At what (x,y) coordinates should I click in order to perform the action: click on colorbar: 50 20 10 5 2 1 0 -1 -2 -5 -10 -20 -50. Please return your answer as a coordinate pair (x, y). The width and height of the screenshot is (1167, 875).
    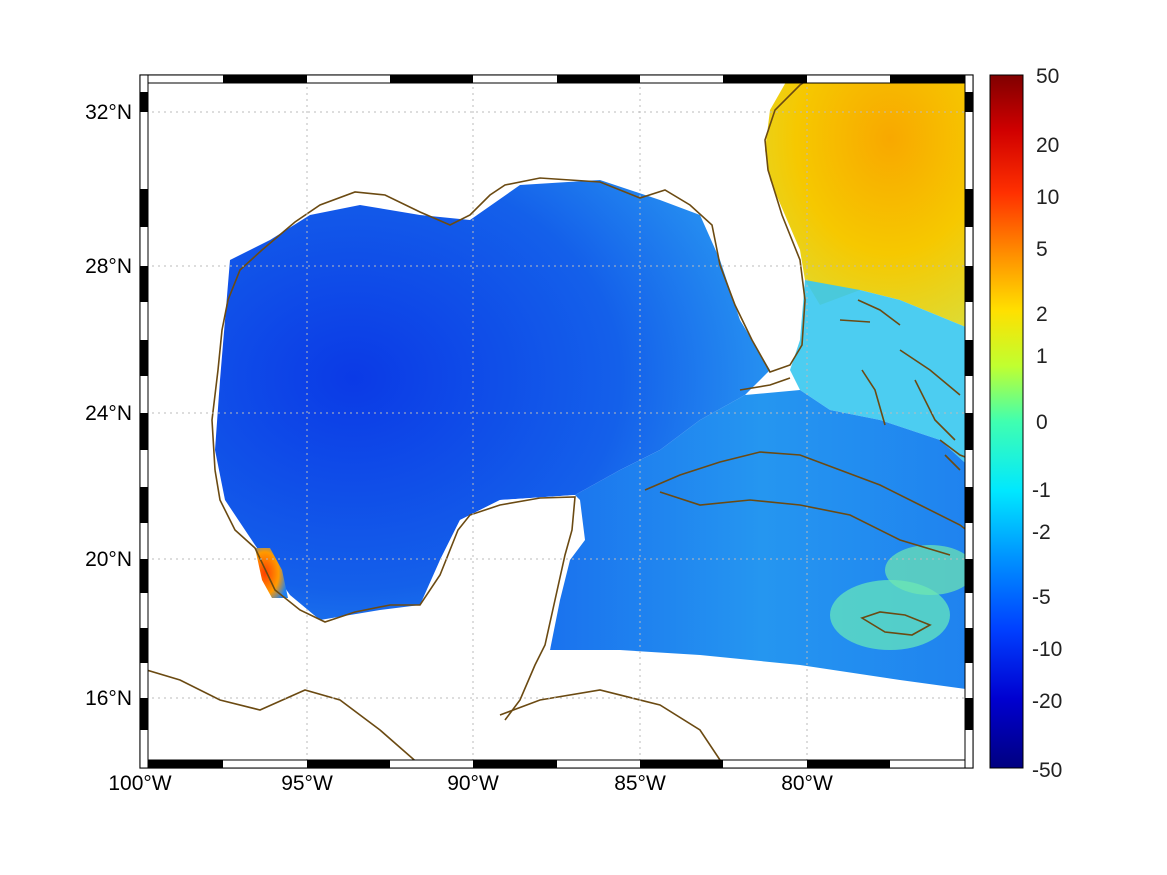
    Looking at the image, I should click on (1025, 423).